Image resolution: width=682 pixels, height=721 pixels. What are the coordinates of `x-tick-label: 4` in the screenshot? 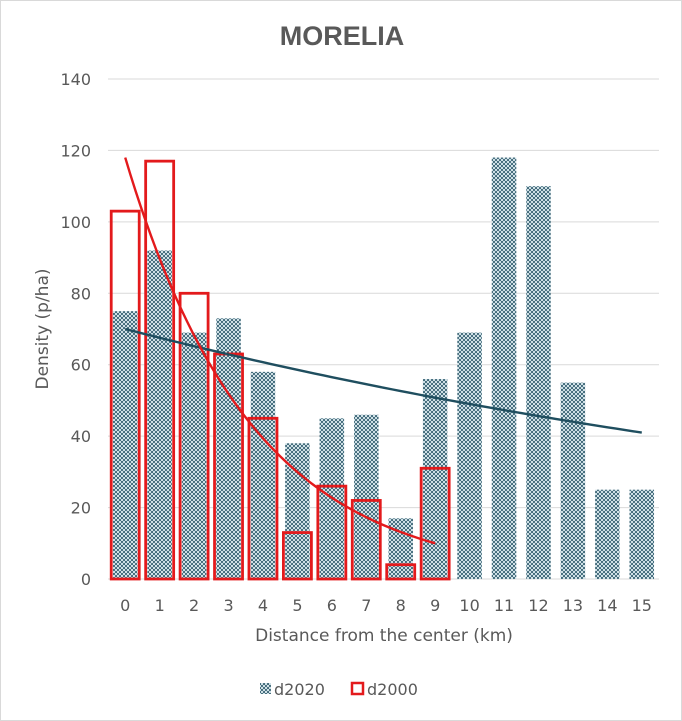 It's located at (263, 605).